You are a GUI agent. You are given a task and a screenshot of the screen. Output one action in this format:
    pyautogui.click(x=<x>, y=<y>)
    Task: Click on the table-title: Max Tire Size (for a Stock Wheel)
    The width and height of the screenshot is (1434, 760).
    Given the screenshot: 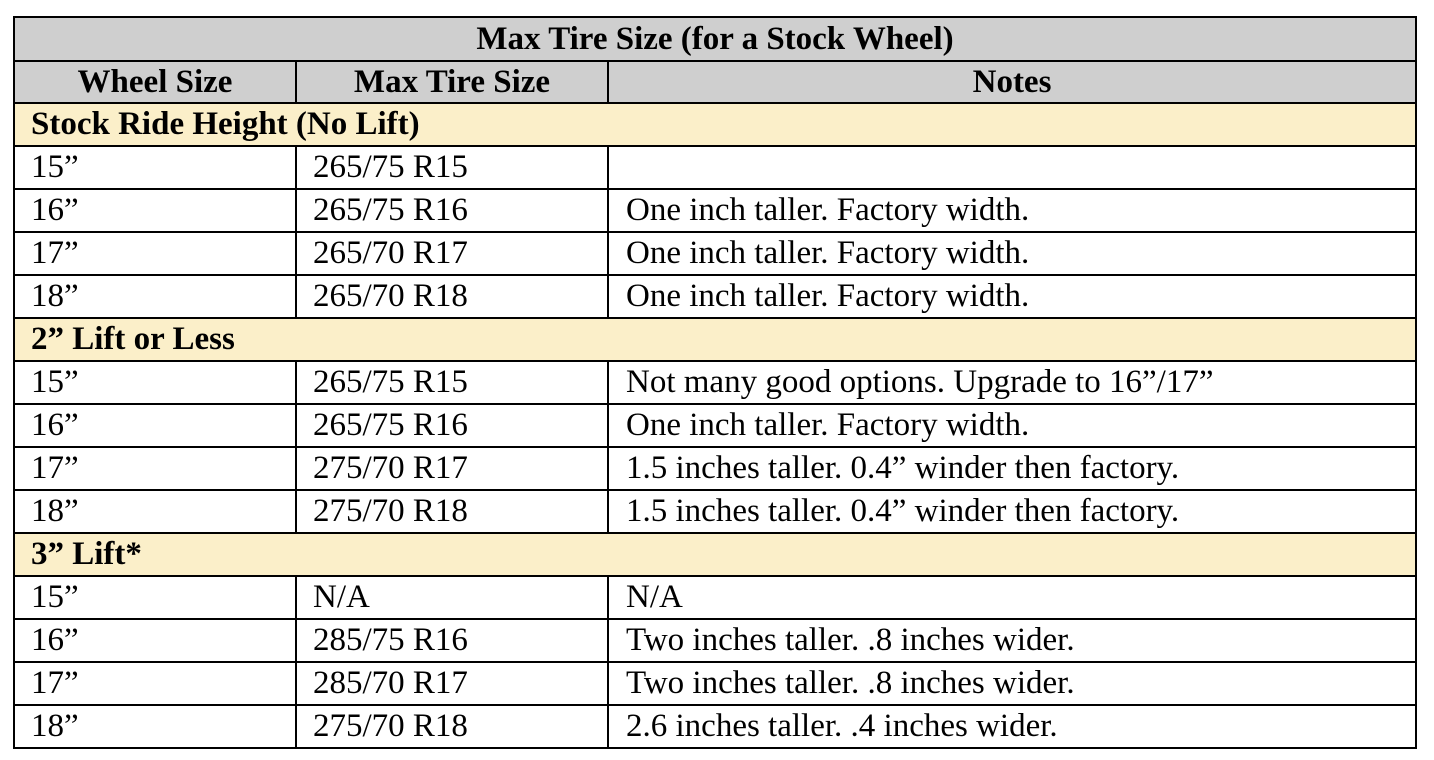 What is the action you would take?
    pyautogui.click(x=715, y=39)
    